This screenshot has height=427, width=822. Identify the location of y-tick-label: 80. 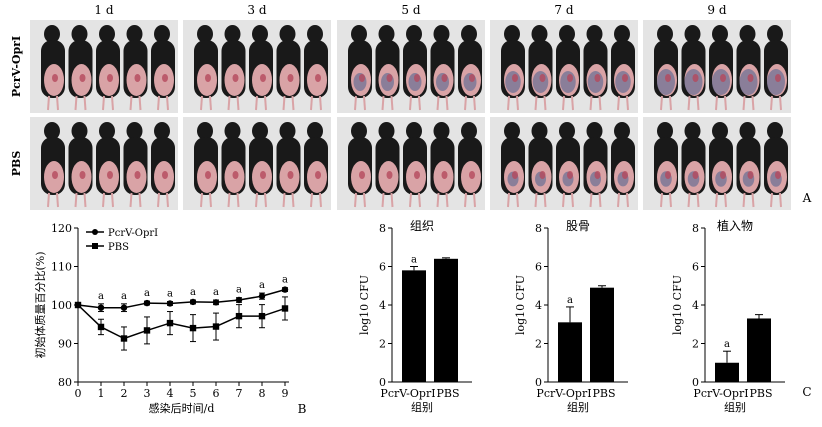
(65, 382).